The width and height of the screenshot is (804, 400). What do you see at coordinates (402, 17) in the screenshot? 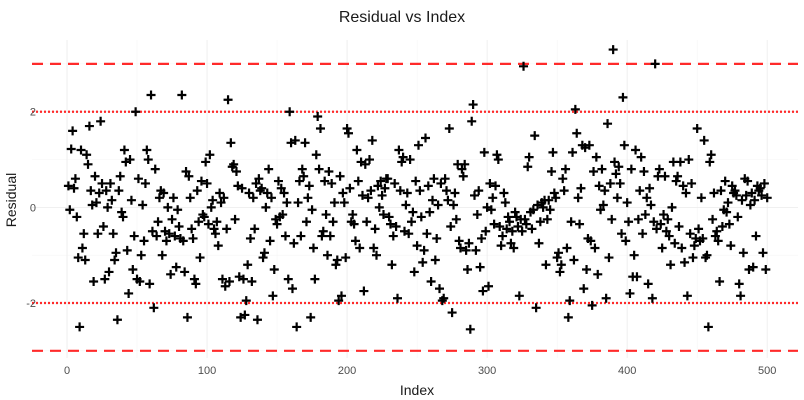
I see `chart-title: Residual vs Index` at bounding box center [402, 17].